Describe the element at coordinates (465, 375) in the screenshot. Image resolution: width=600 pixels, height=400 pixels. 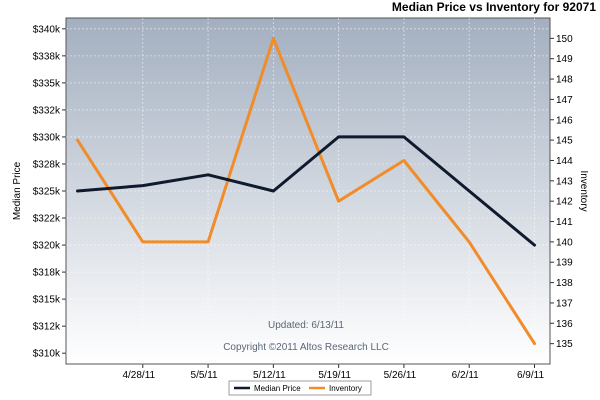
I see `x-tick-label: 6/2/11` at that location.